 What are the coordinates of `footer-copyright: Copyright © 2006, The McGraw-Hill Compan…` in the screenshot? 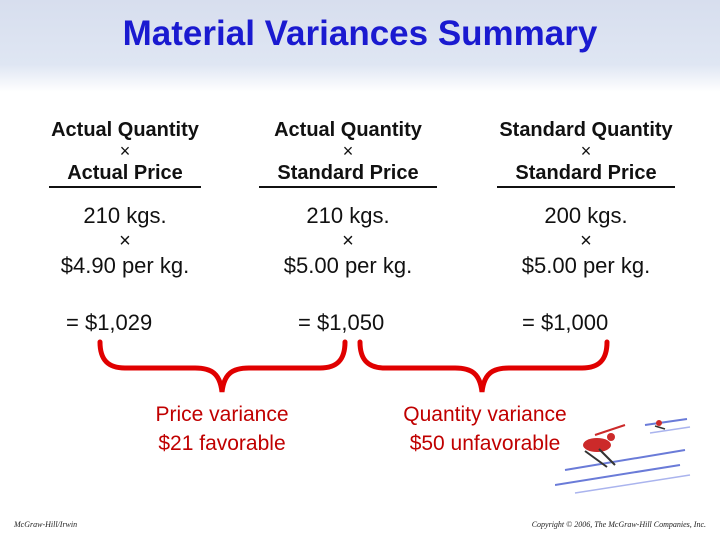 It's located at (618, 524).